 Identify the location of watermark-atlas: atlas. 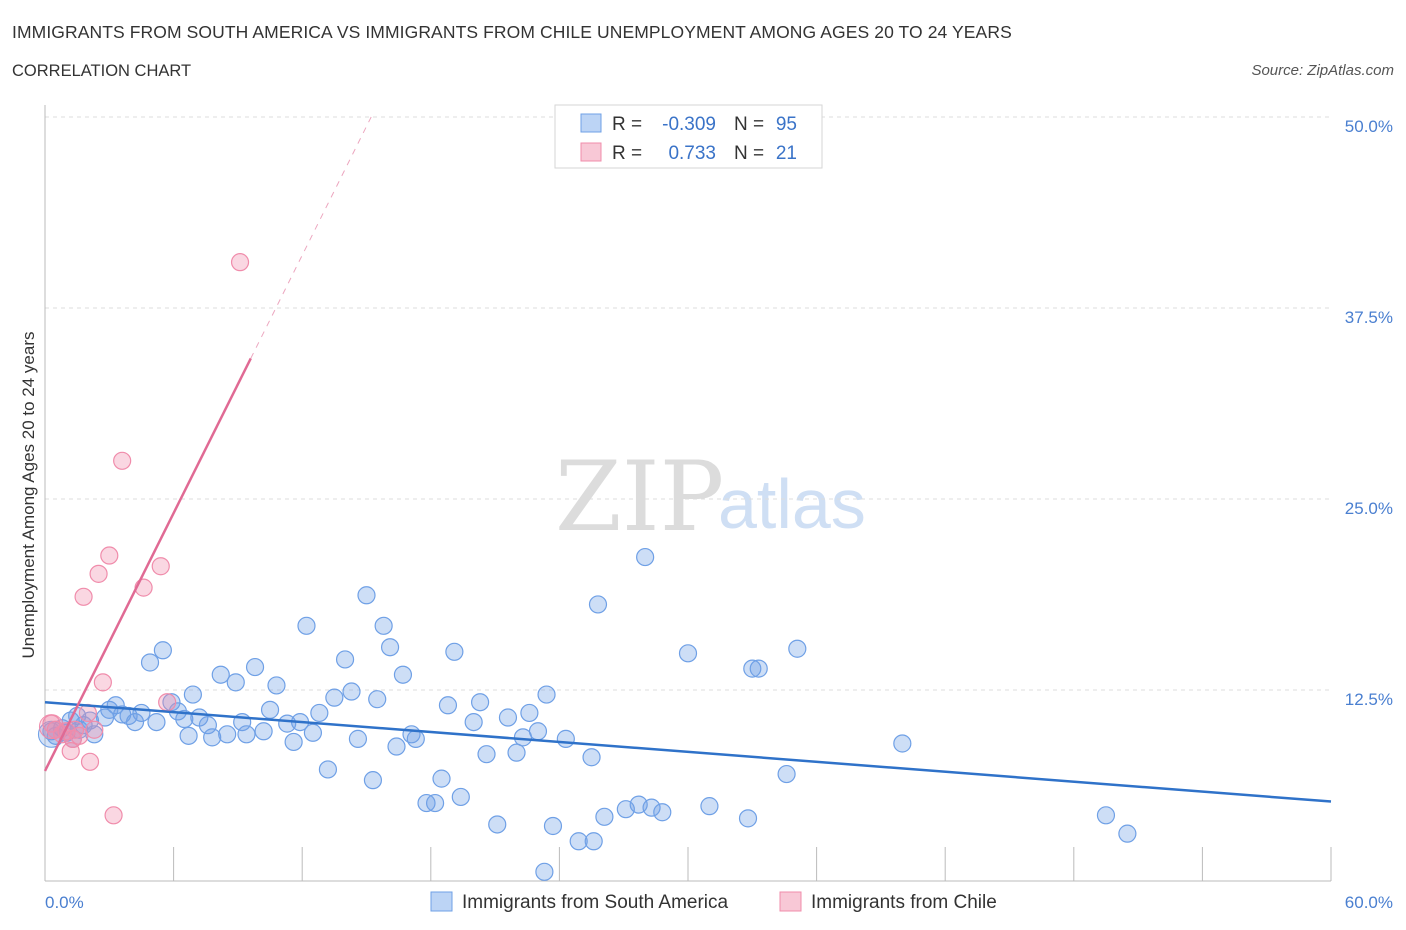
(792, 504).